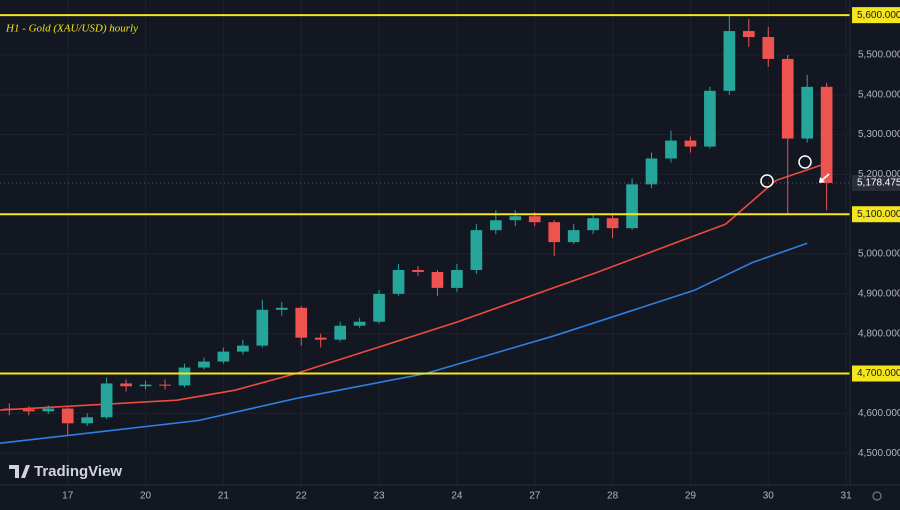 Image resolution: width=900 pixels, height=510 pixels. What do you see at coordinates (879, 134) in the screenshot?
I see `y-tick-label: 5,300.000` at bounding box center [879, 134].